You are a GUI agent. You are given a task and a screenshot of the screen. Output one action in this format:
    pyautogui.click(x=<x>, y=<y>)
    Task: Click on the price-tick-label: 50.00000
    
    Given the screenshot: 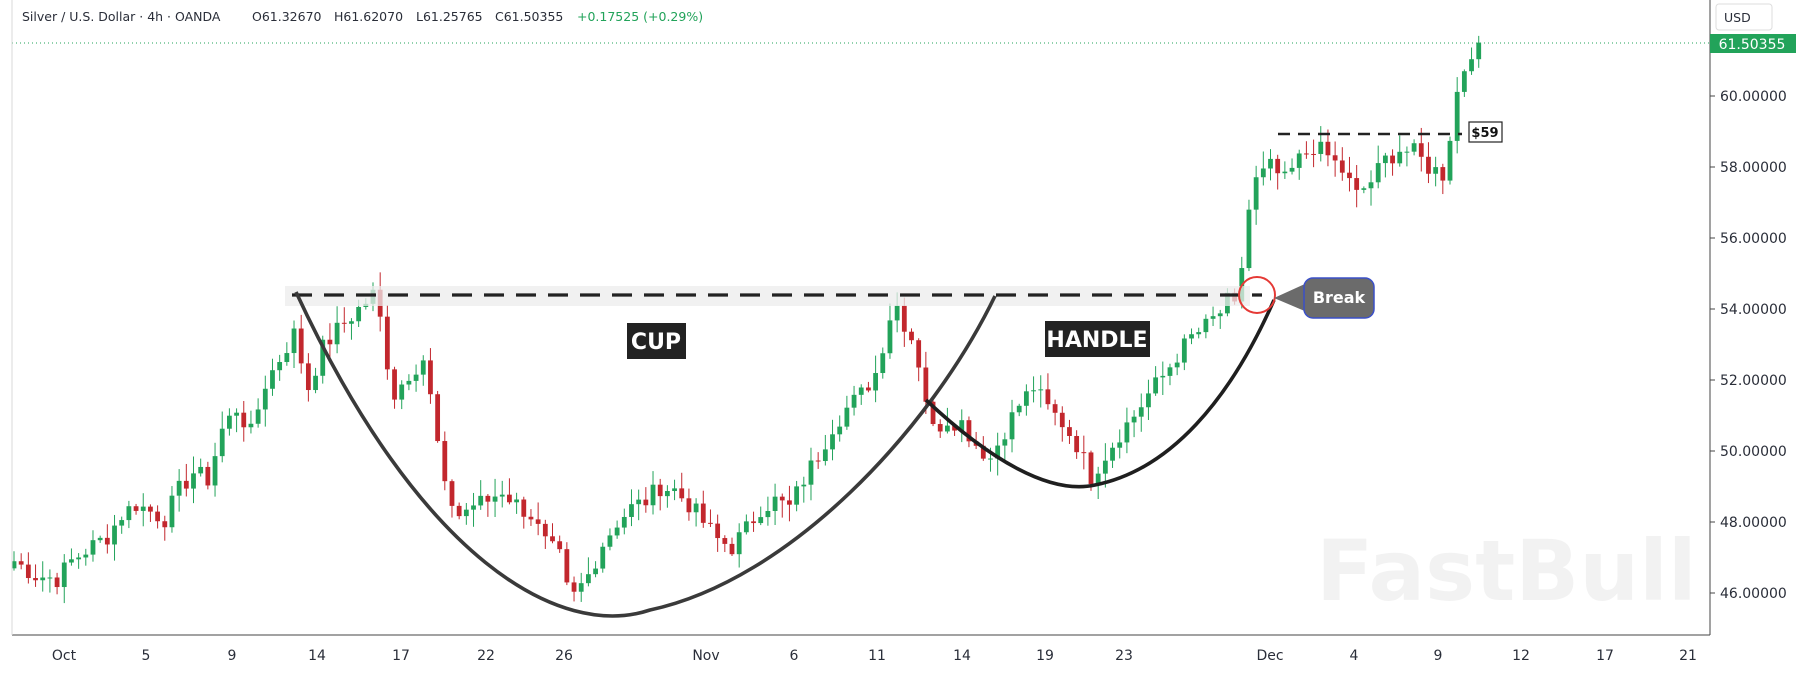 What is the action you would take?
    pyautogui.click(x=1753, y=452)
    